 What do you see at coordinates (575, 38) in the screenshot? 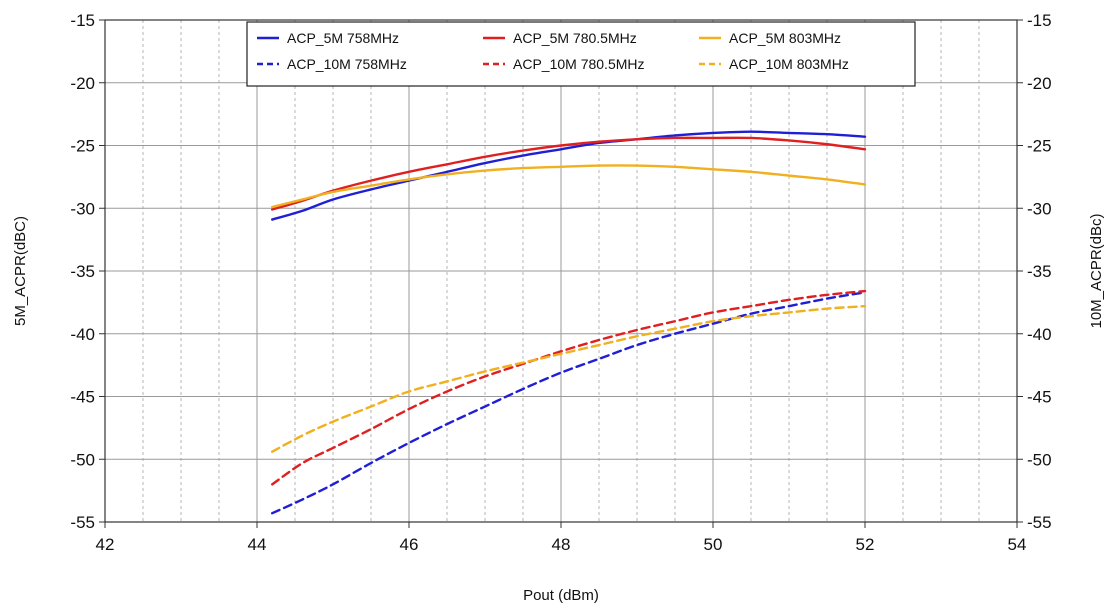
I see `legend-label: ACP_5M 780.5MHz` at bounding box center [575, 38].